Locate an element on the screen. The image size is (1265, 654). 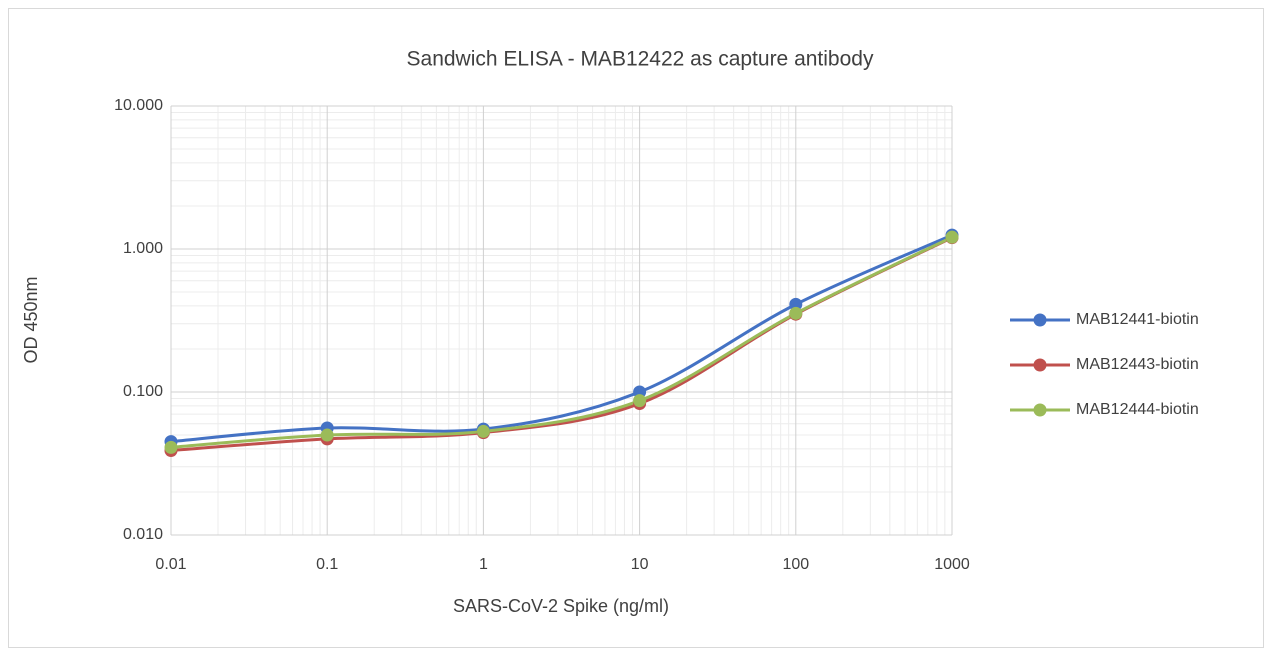
x-tick-label: 100 is located at coordinates (795, 564).